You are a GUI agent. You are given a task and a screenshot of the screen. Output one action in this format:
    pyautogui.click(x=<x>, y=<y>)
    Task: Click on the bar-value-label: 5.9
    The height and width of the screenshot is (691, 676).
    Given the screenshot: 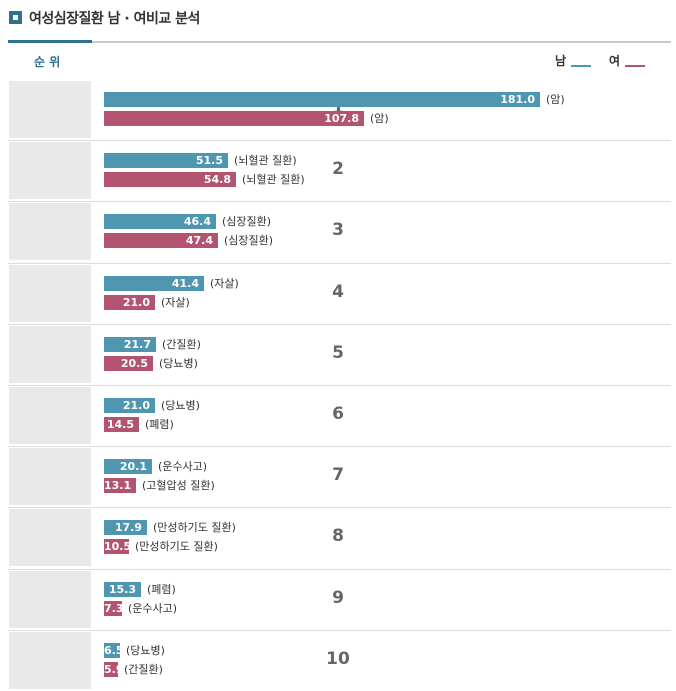 What is the action you would take?
    pyautogui.click(x=114, y=669)
    